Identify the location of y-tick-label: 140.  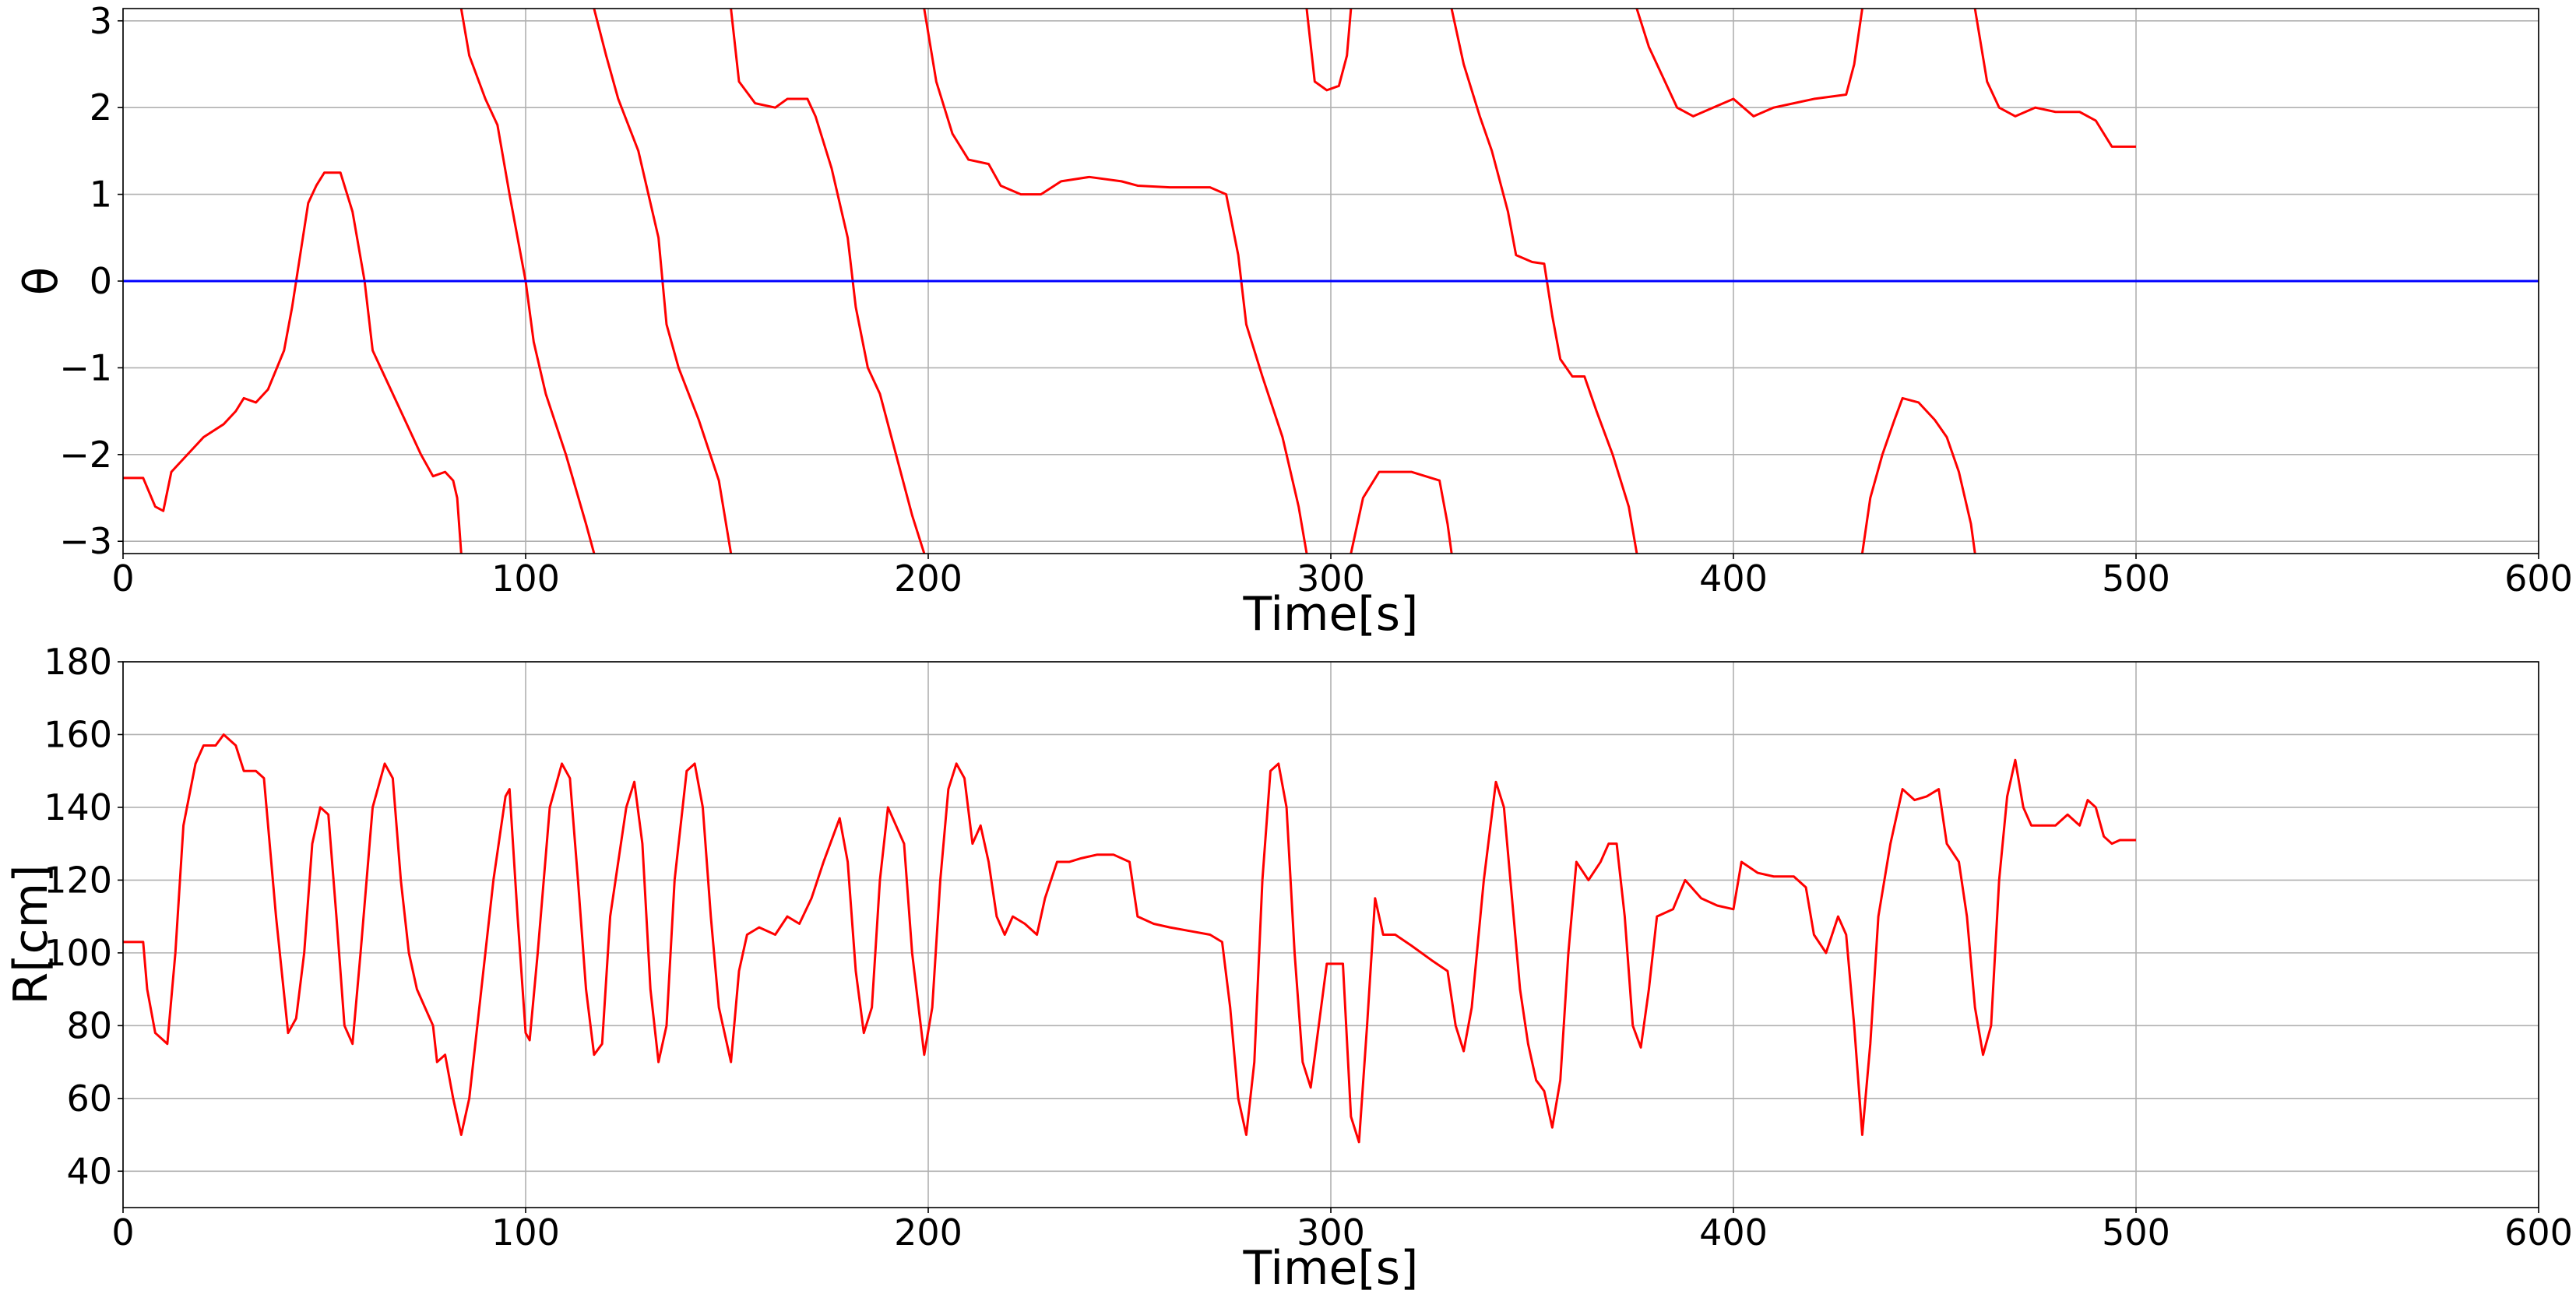
(78, 807).